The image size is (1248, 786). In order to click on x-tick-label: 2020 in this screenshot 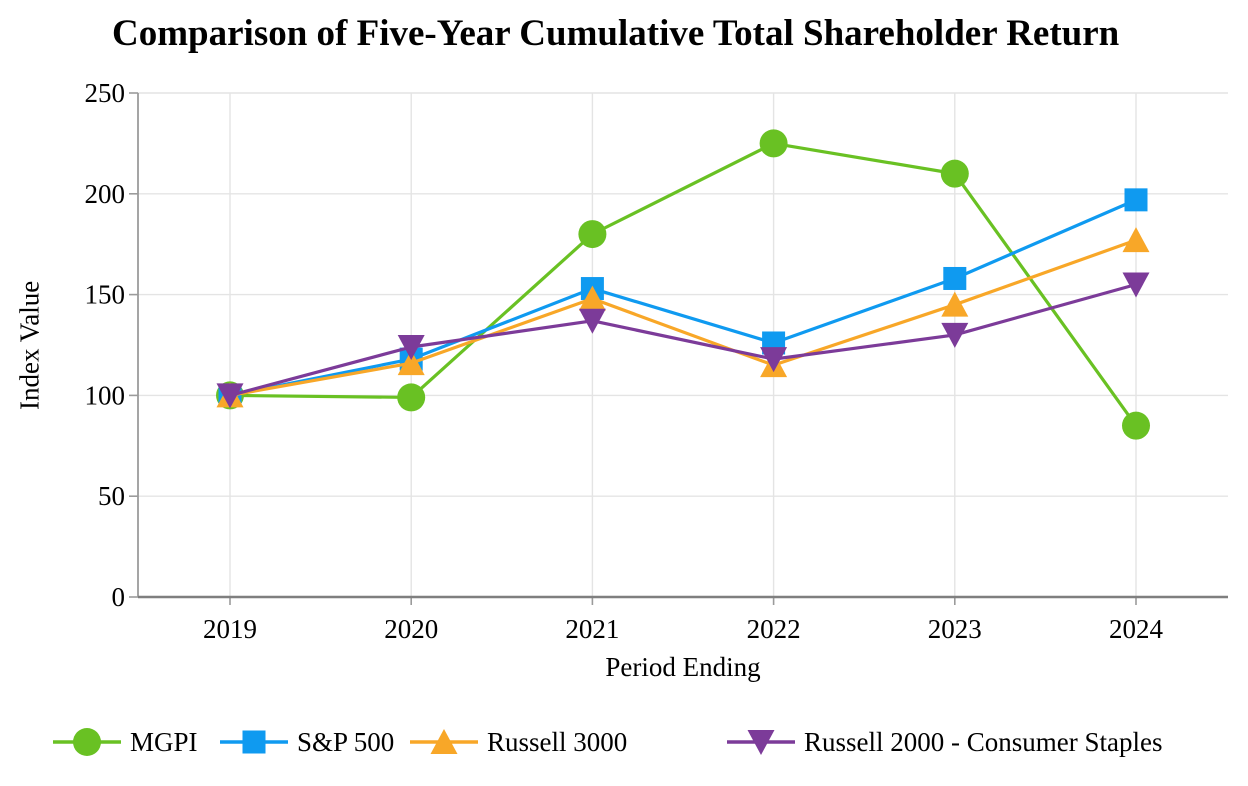, I will do `click(411, 629)`.